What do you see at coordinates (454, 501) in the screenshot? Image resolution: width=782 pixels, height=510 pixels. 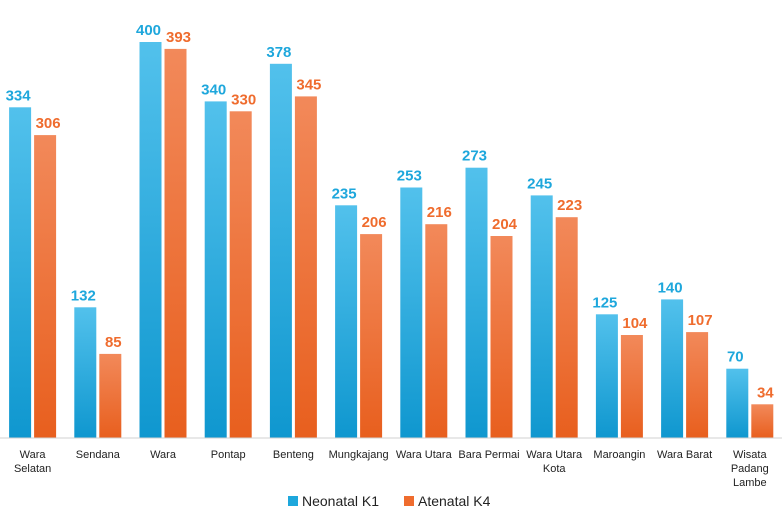 I see `legend-label-atenatal-k4: Atenatal K4` at bounding box center [454, 501].